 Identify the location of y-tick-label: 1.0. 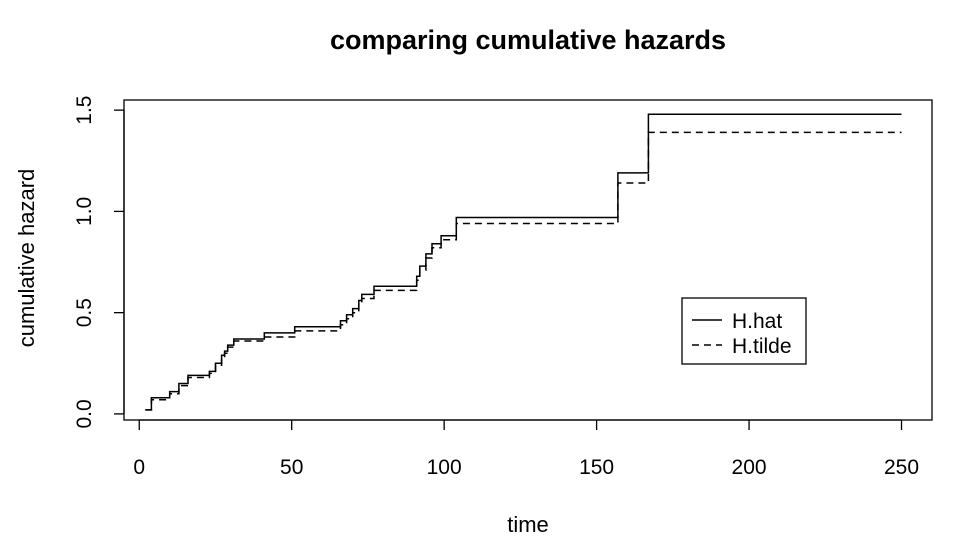
(84, 211).